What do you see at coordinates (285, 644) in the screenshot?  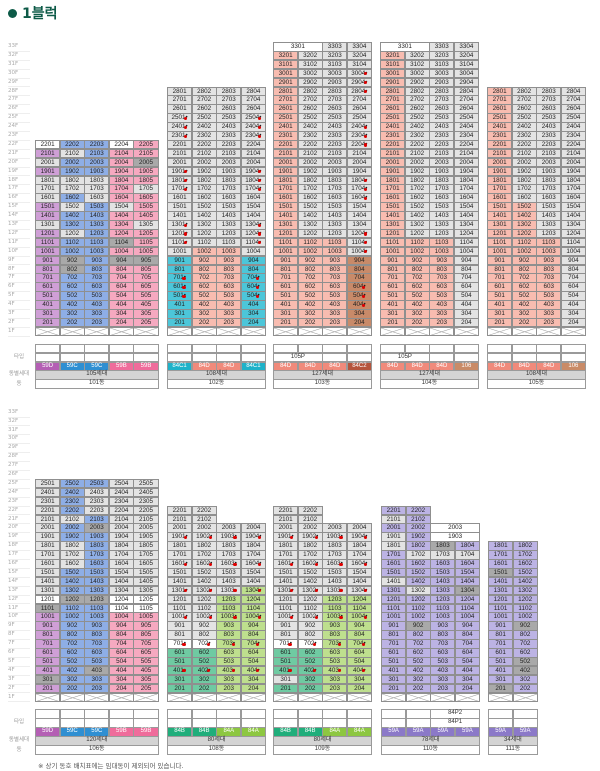 I see `unit-number: 701•` at bounding box center [285, 644].